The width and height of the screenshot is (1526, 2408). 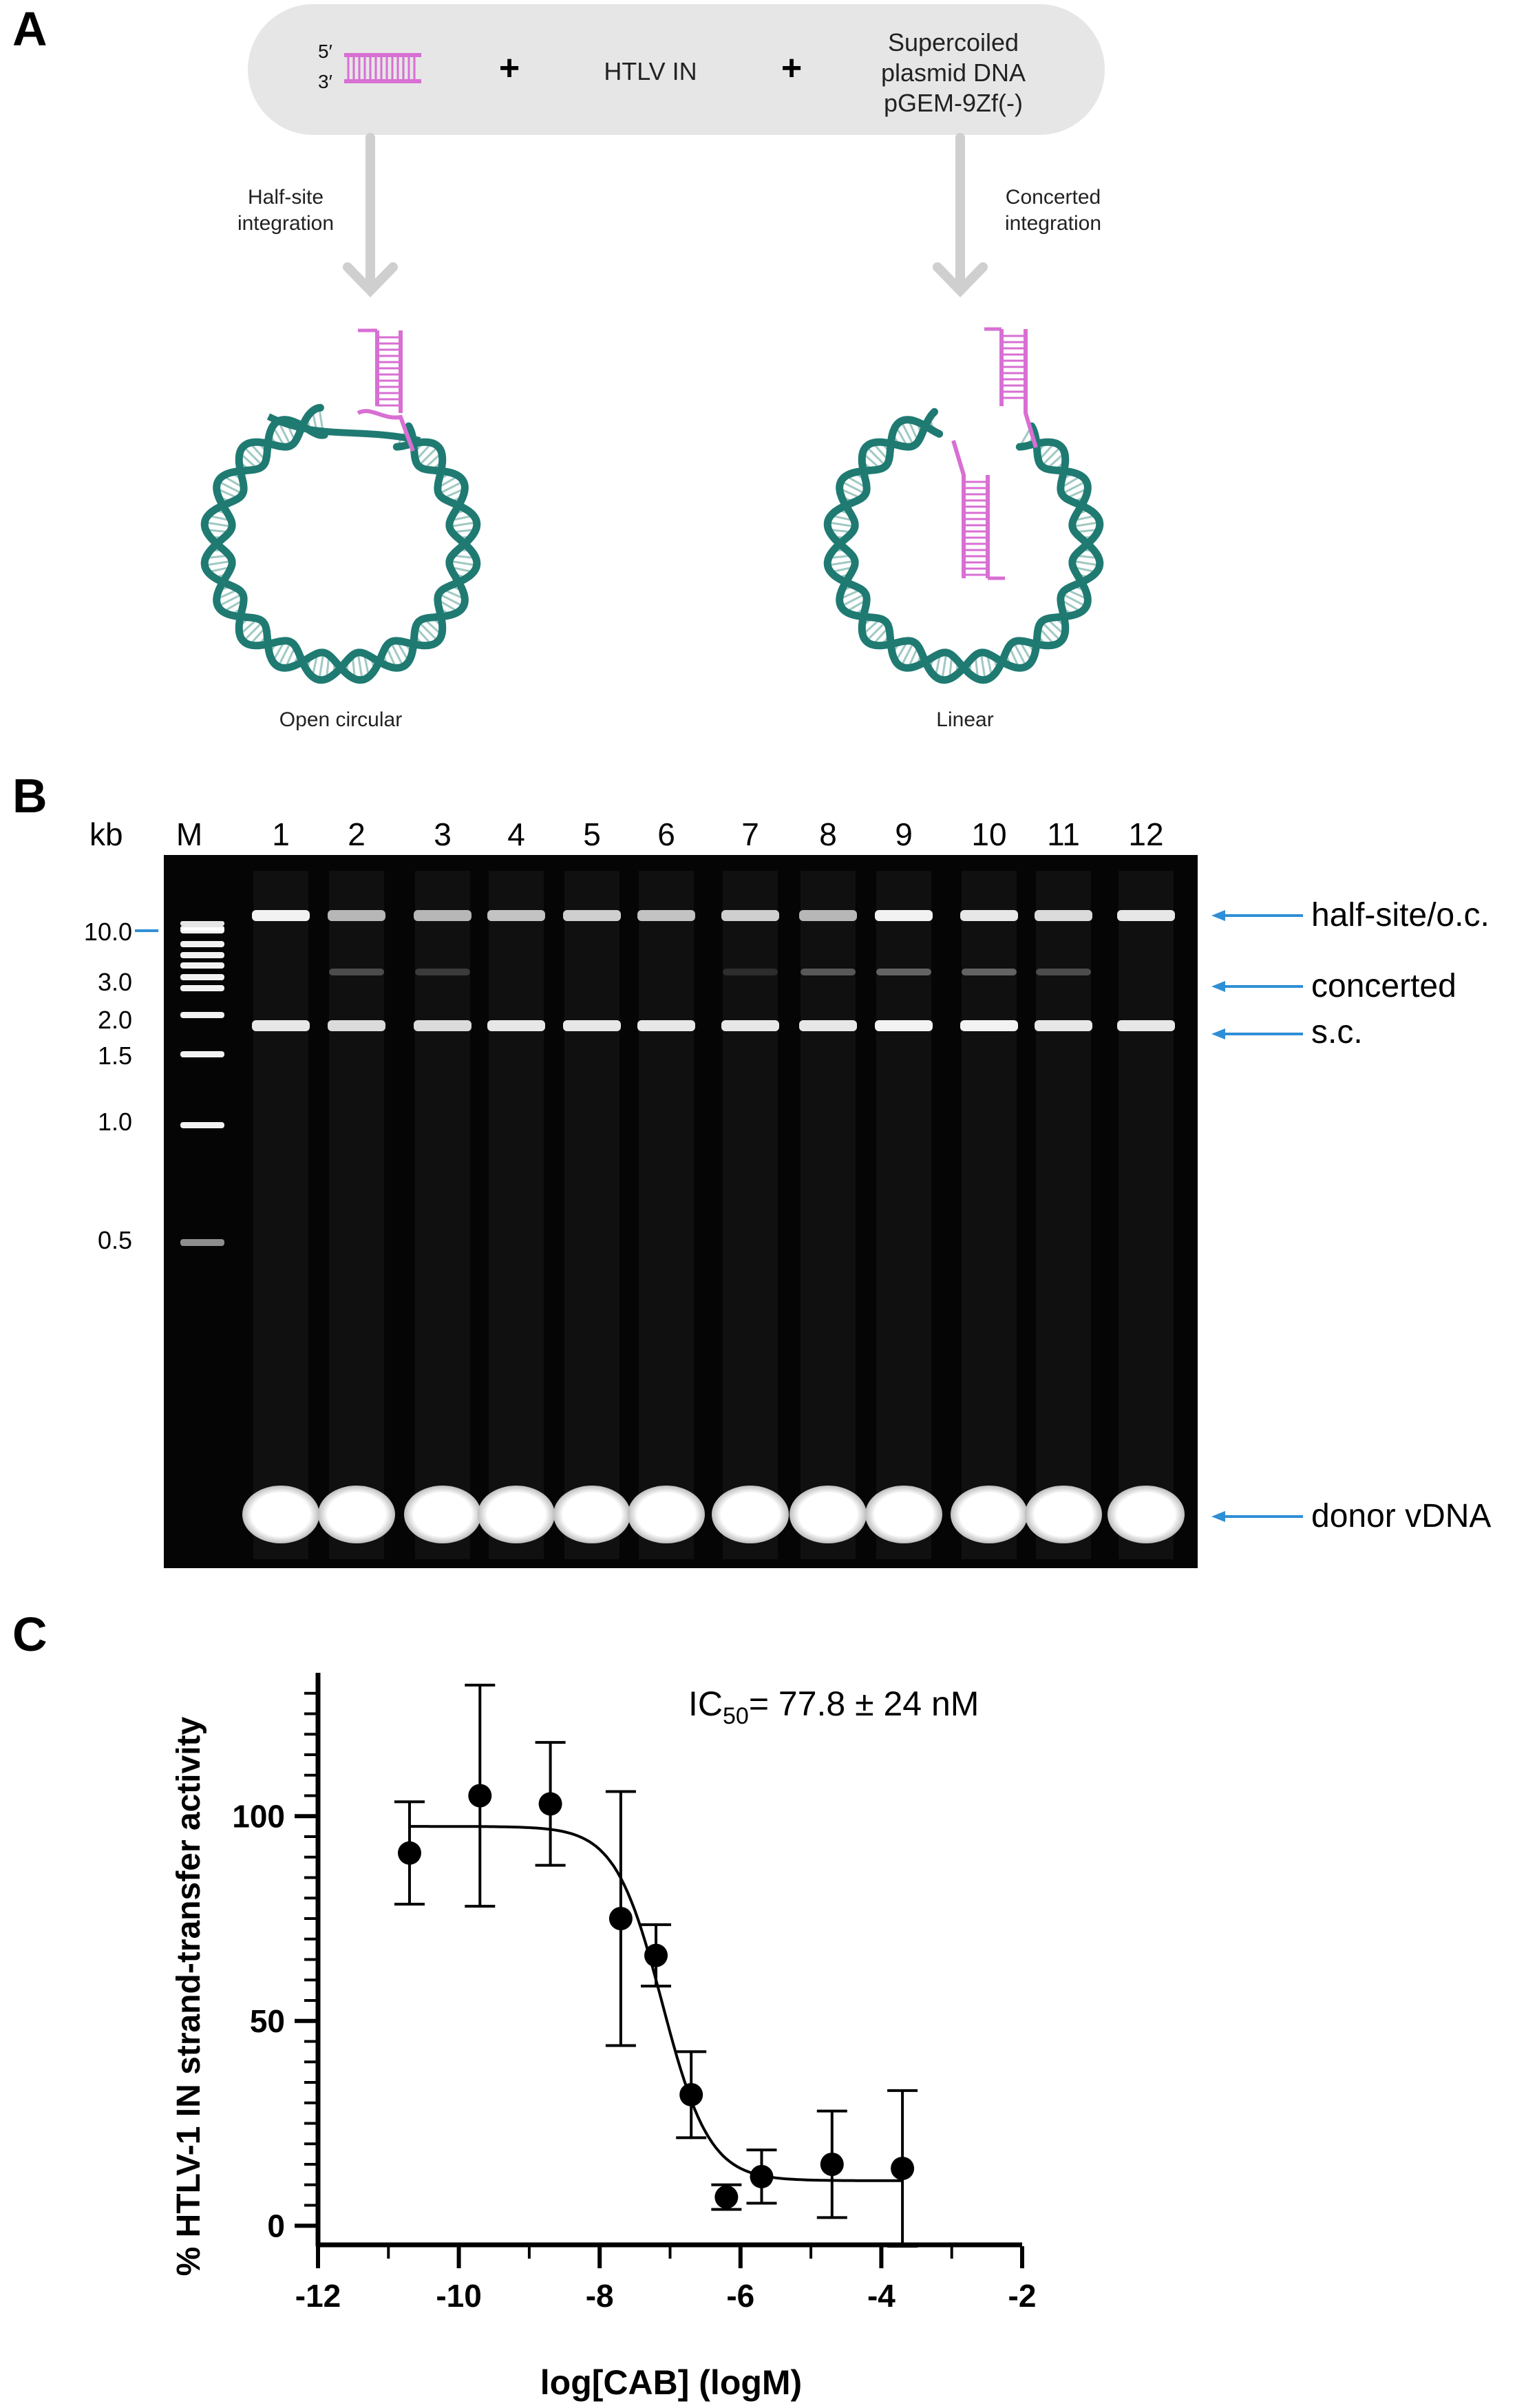 I want to click on x-tick-label: -12, so click(x=318, y=2296).